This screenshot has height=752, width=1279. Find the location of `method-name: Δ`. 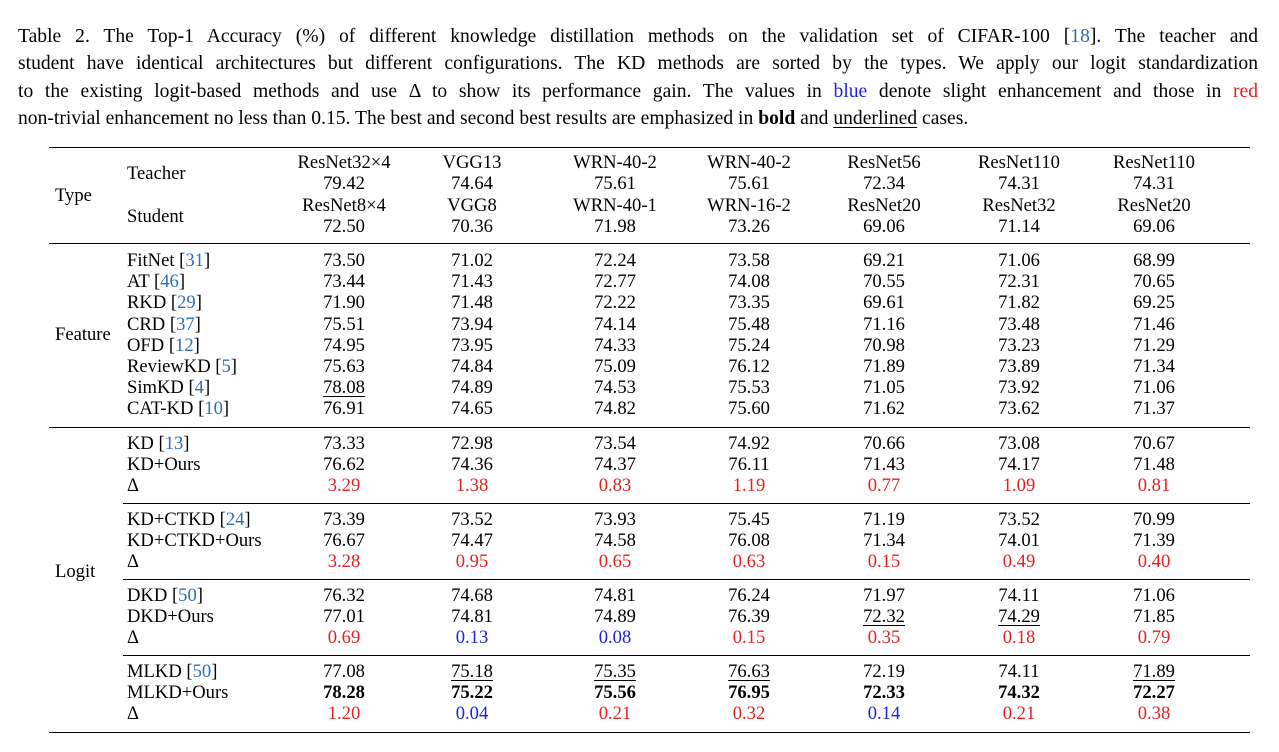

method-name: Δ is located at coordinates (133, 637).